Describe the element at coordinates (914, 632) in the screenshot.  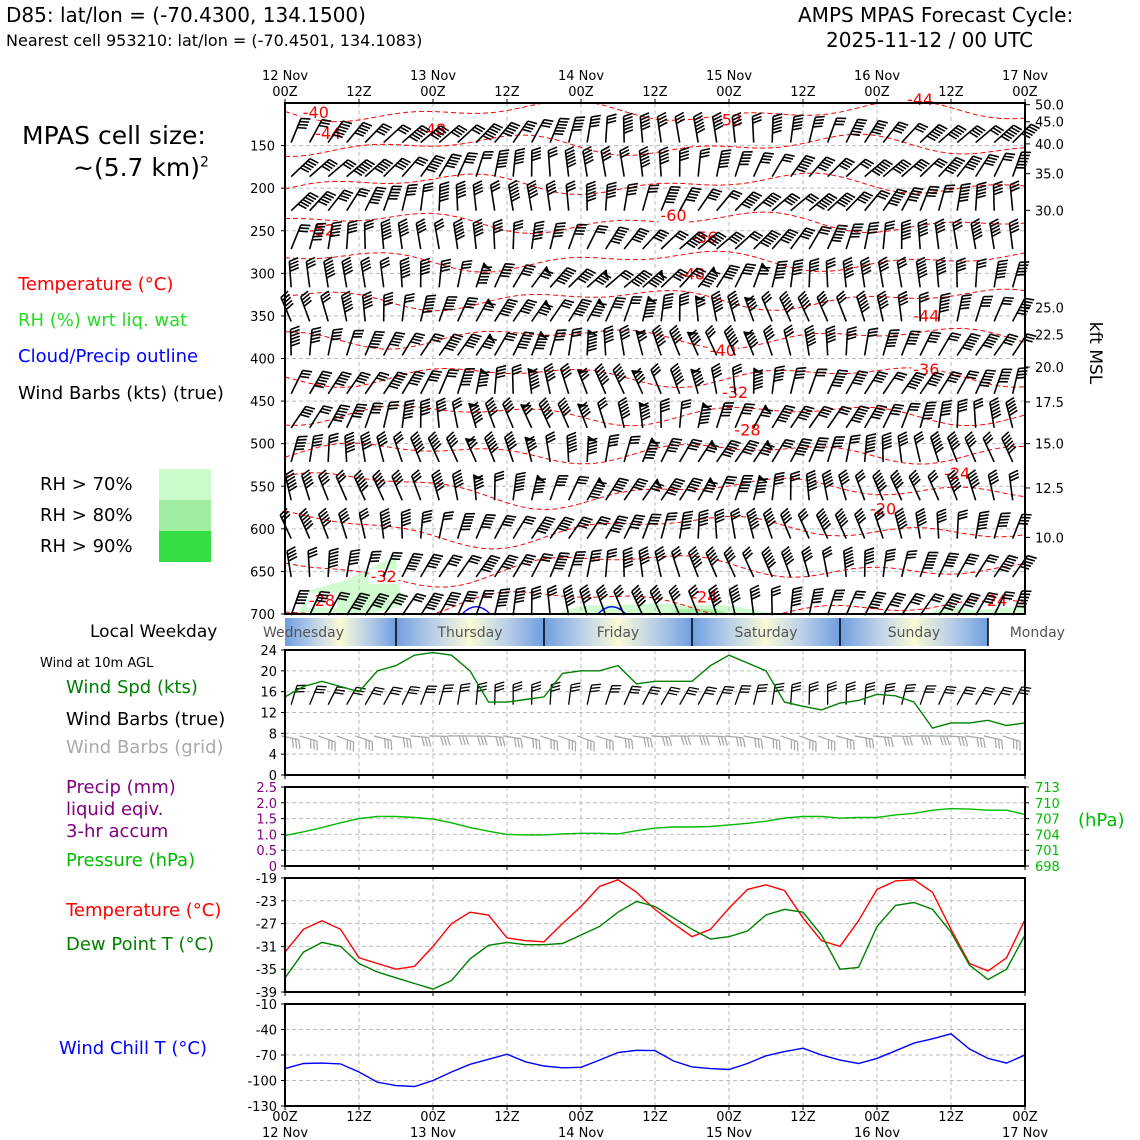
I see `weekday-band` at that location.